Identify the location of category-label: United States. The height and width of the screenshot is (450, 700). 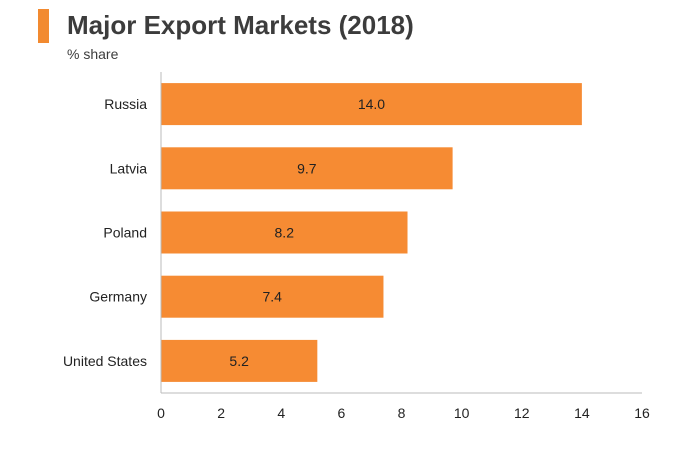
(105, 361).